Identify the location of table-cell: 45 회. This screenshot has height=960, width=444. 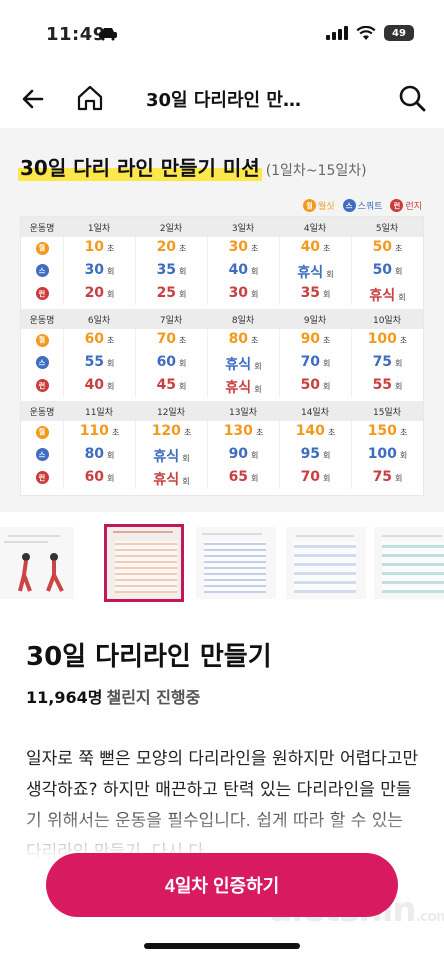
(172, 386).